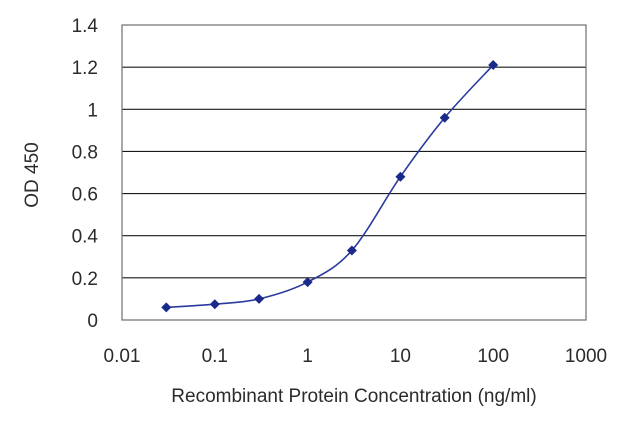 Image resolution: width=640 pixels, height=427 pixels. I want to click on y-tick-label: 0.4, so click(85, 237).